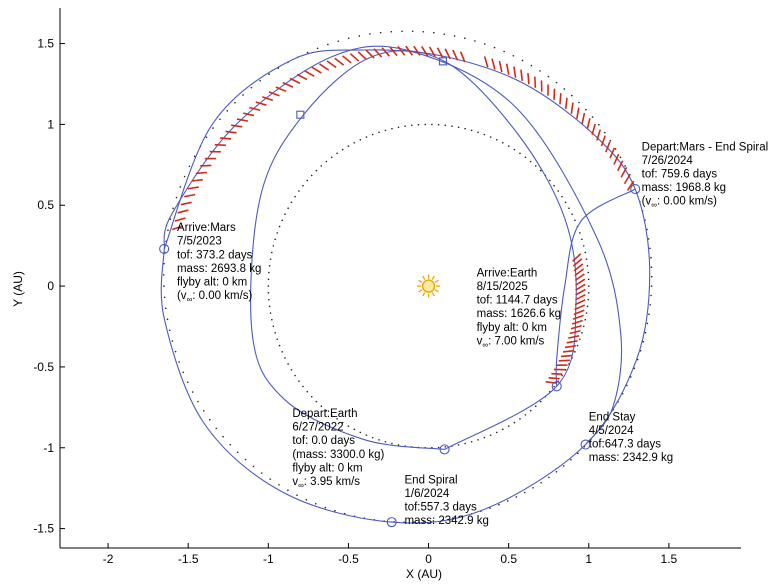 The image size is (782, 584). I want to click on annotation-line: (mass: 3300.0 kg), so click(338, 455).